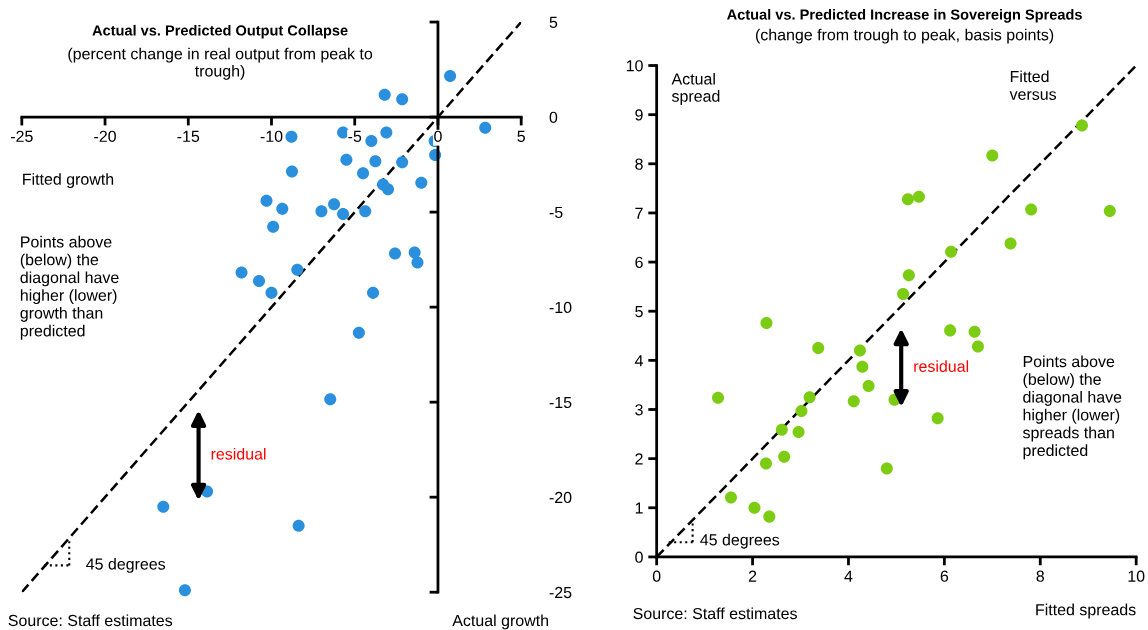 The image size is (1148, 630). What do you see at coordinates (560, 307) in the screenshot?
I see `y-tick-label: -10` at bounding box center [560, 307].